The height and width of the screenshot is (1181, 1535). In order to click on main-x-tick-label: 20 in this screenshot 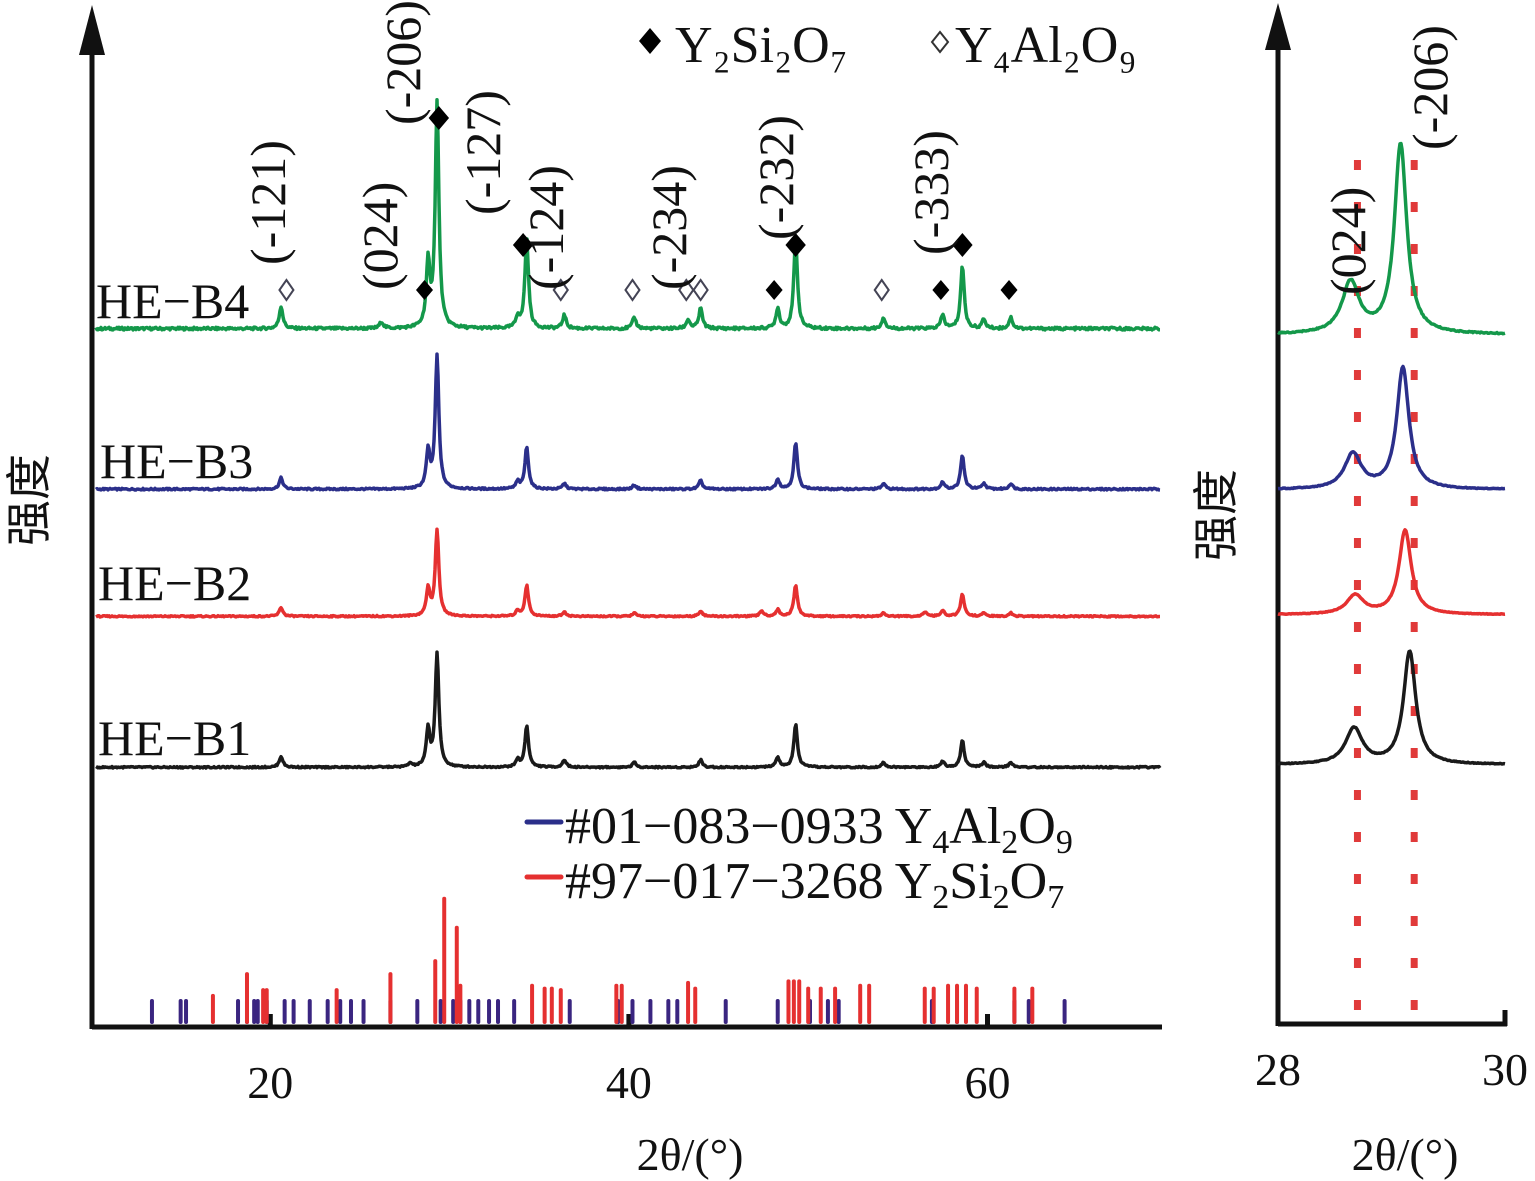, I will do `click(270, 1082)`.